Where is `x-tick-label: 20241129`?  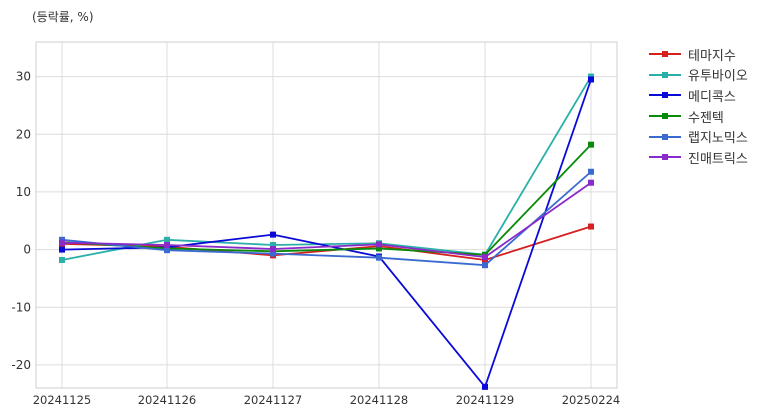
x-tick-label: 20241129 is located at coordinates (485, 400).